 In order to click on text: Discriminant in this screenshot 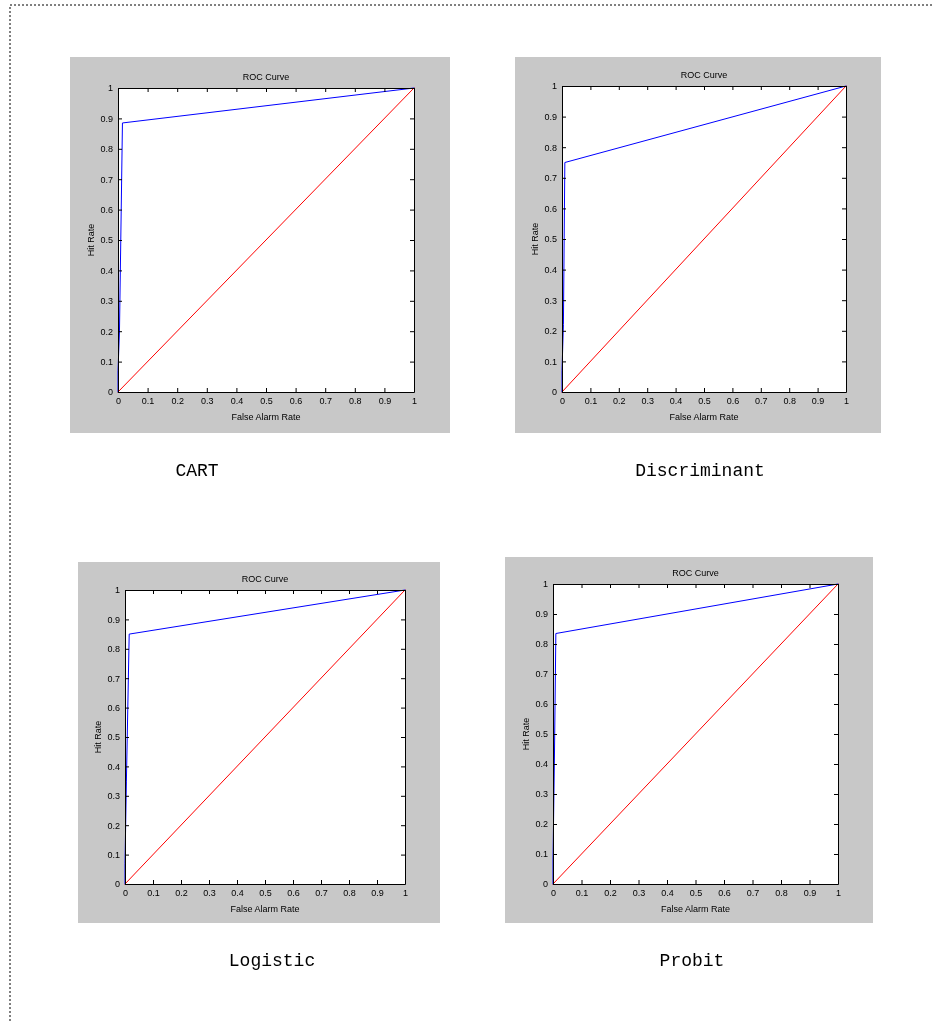, I will do `click(700, 471)`.